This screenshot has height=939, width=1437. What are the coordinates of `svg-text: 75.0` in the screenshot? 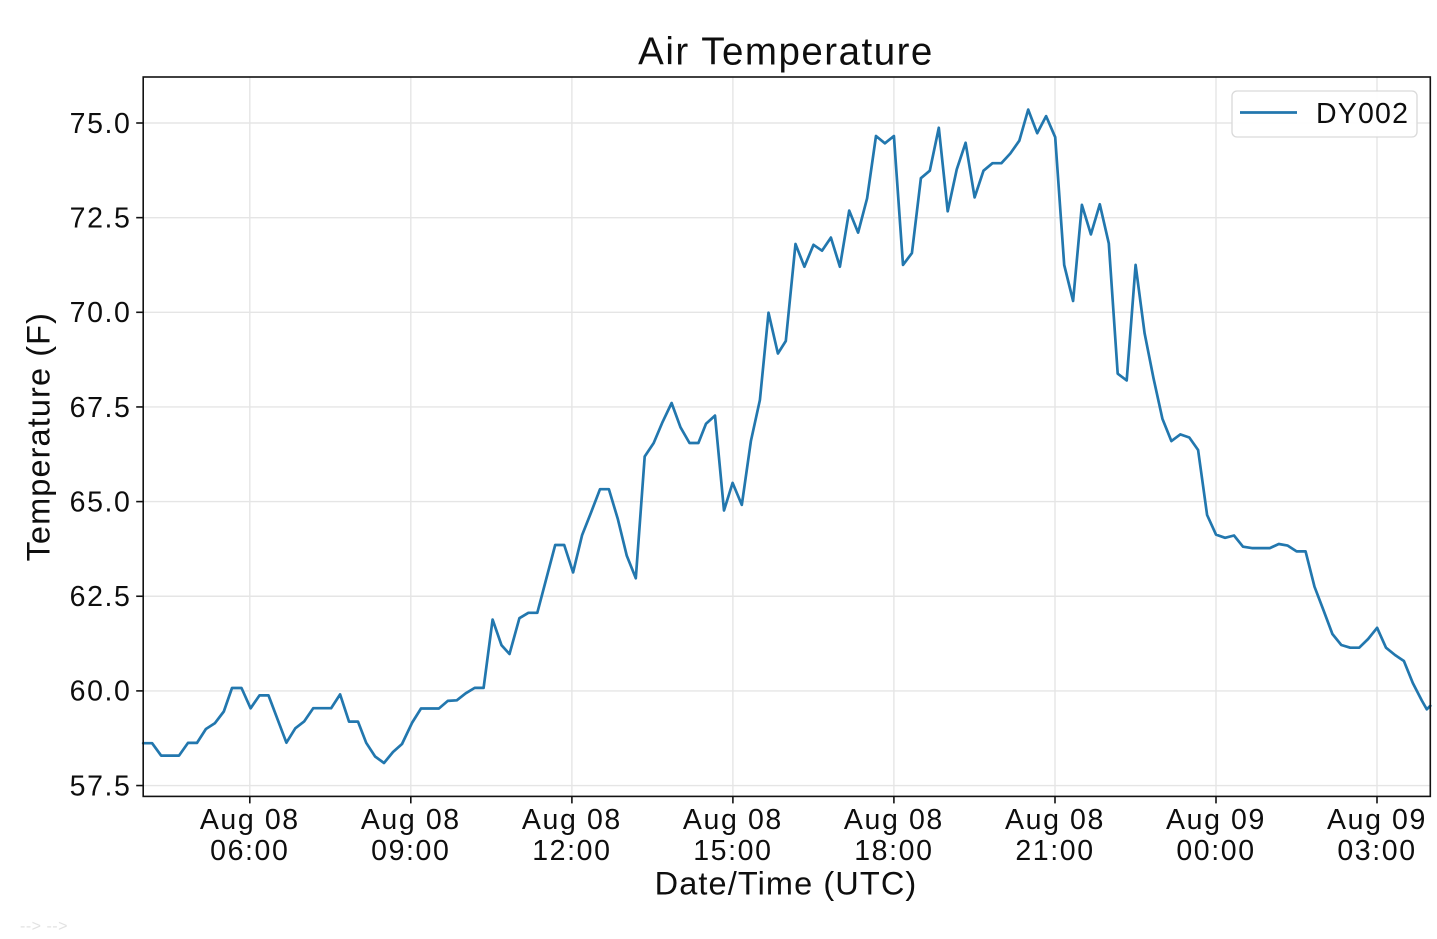 It's located at (101, 124).